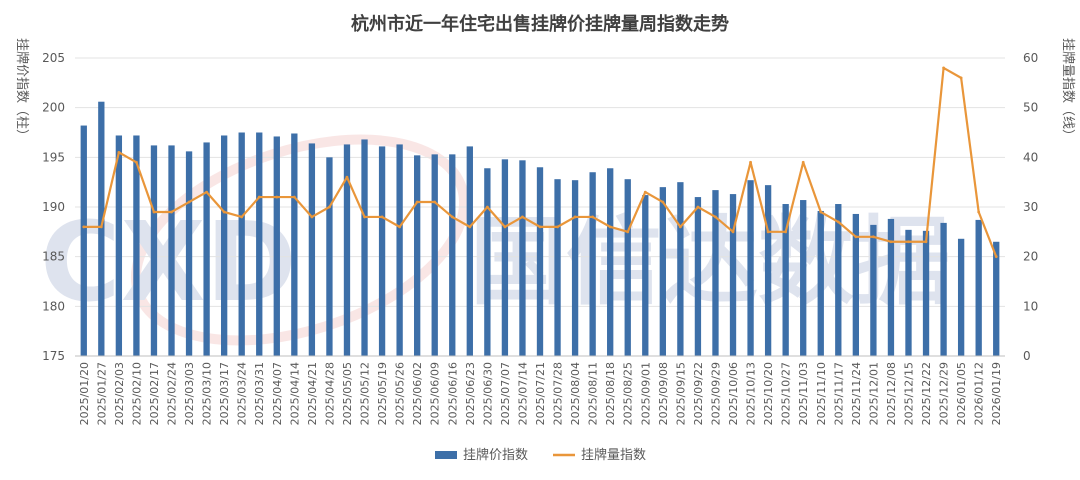 The height and width of the screenshot is (480, 1080). What do you see at coordinates (1030, 157) in the screenshot?
I see `y-right-tick-label: 40` at bounding box center [1030, 157].